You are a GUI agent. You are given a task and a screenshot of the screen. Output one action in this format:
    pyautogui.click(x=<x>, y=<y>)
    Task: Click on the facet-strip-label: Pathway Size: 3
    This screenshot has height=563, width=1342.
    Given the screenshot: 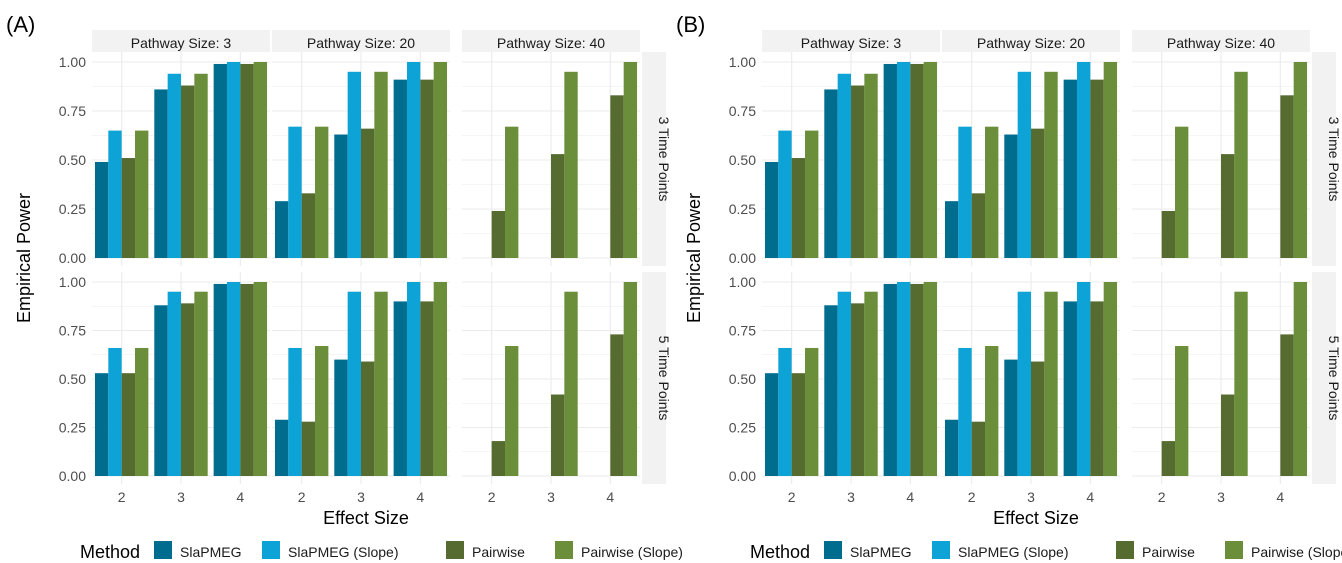 What is the action you would take?
    pyautogui.click(x=851, y=43)
    